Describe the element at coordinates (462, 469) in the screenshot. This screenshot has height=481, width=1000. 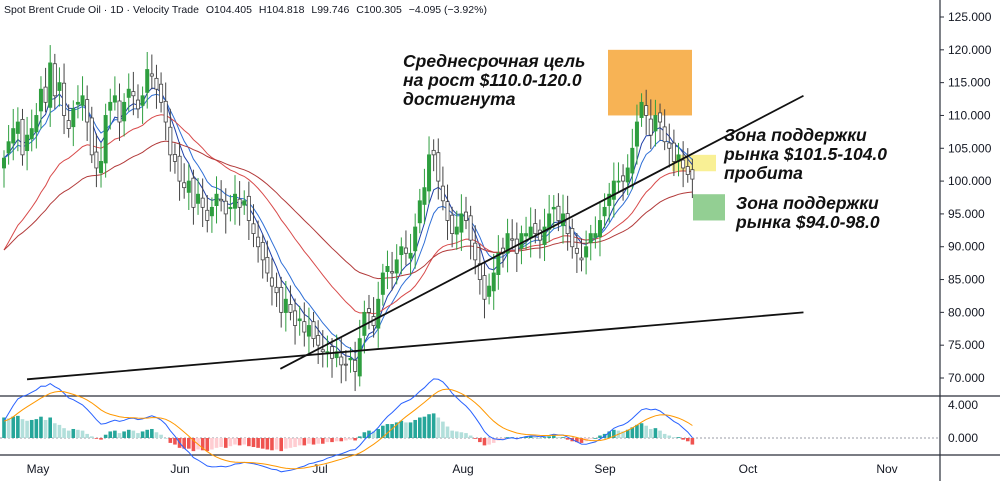
I see `time-tick-label: Aug` at that location.